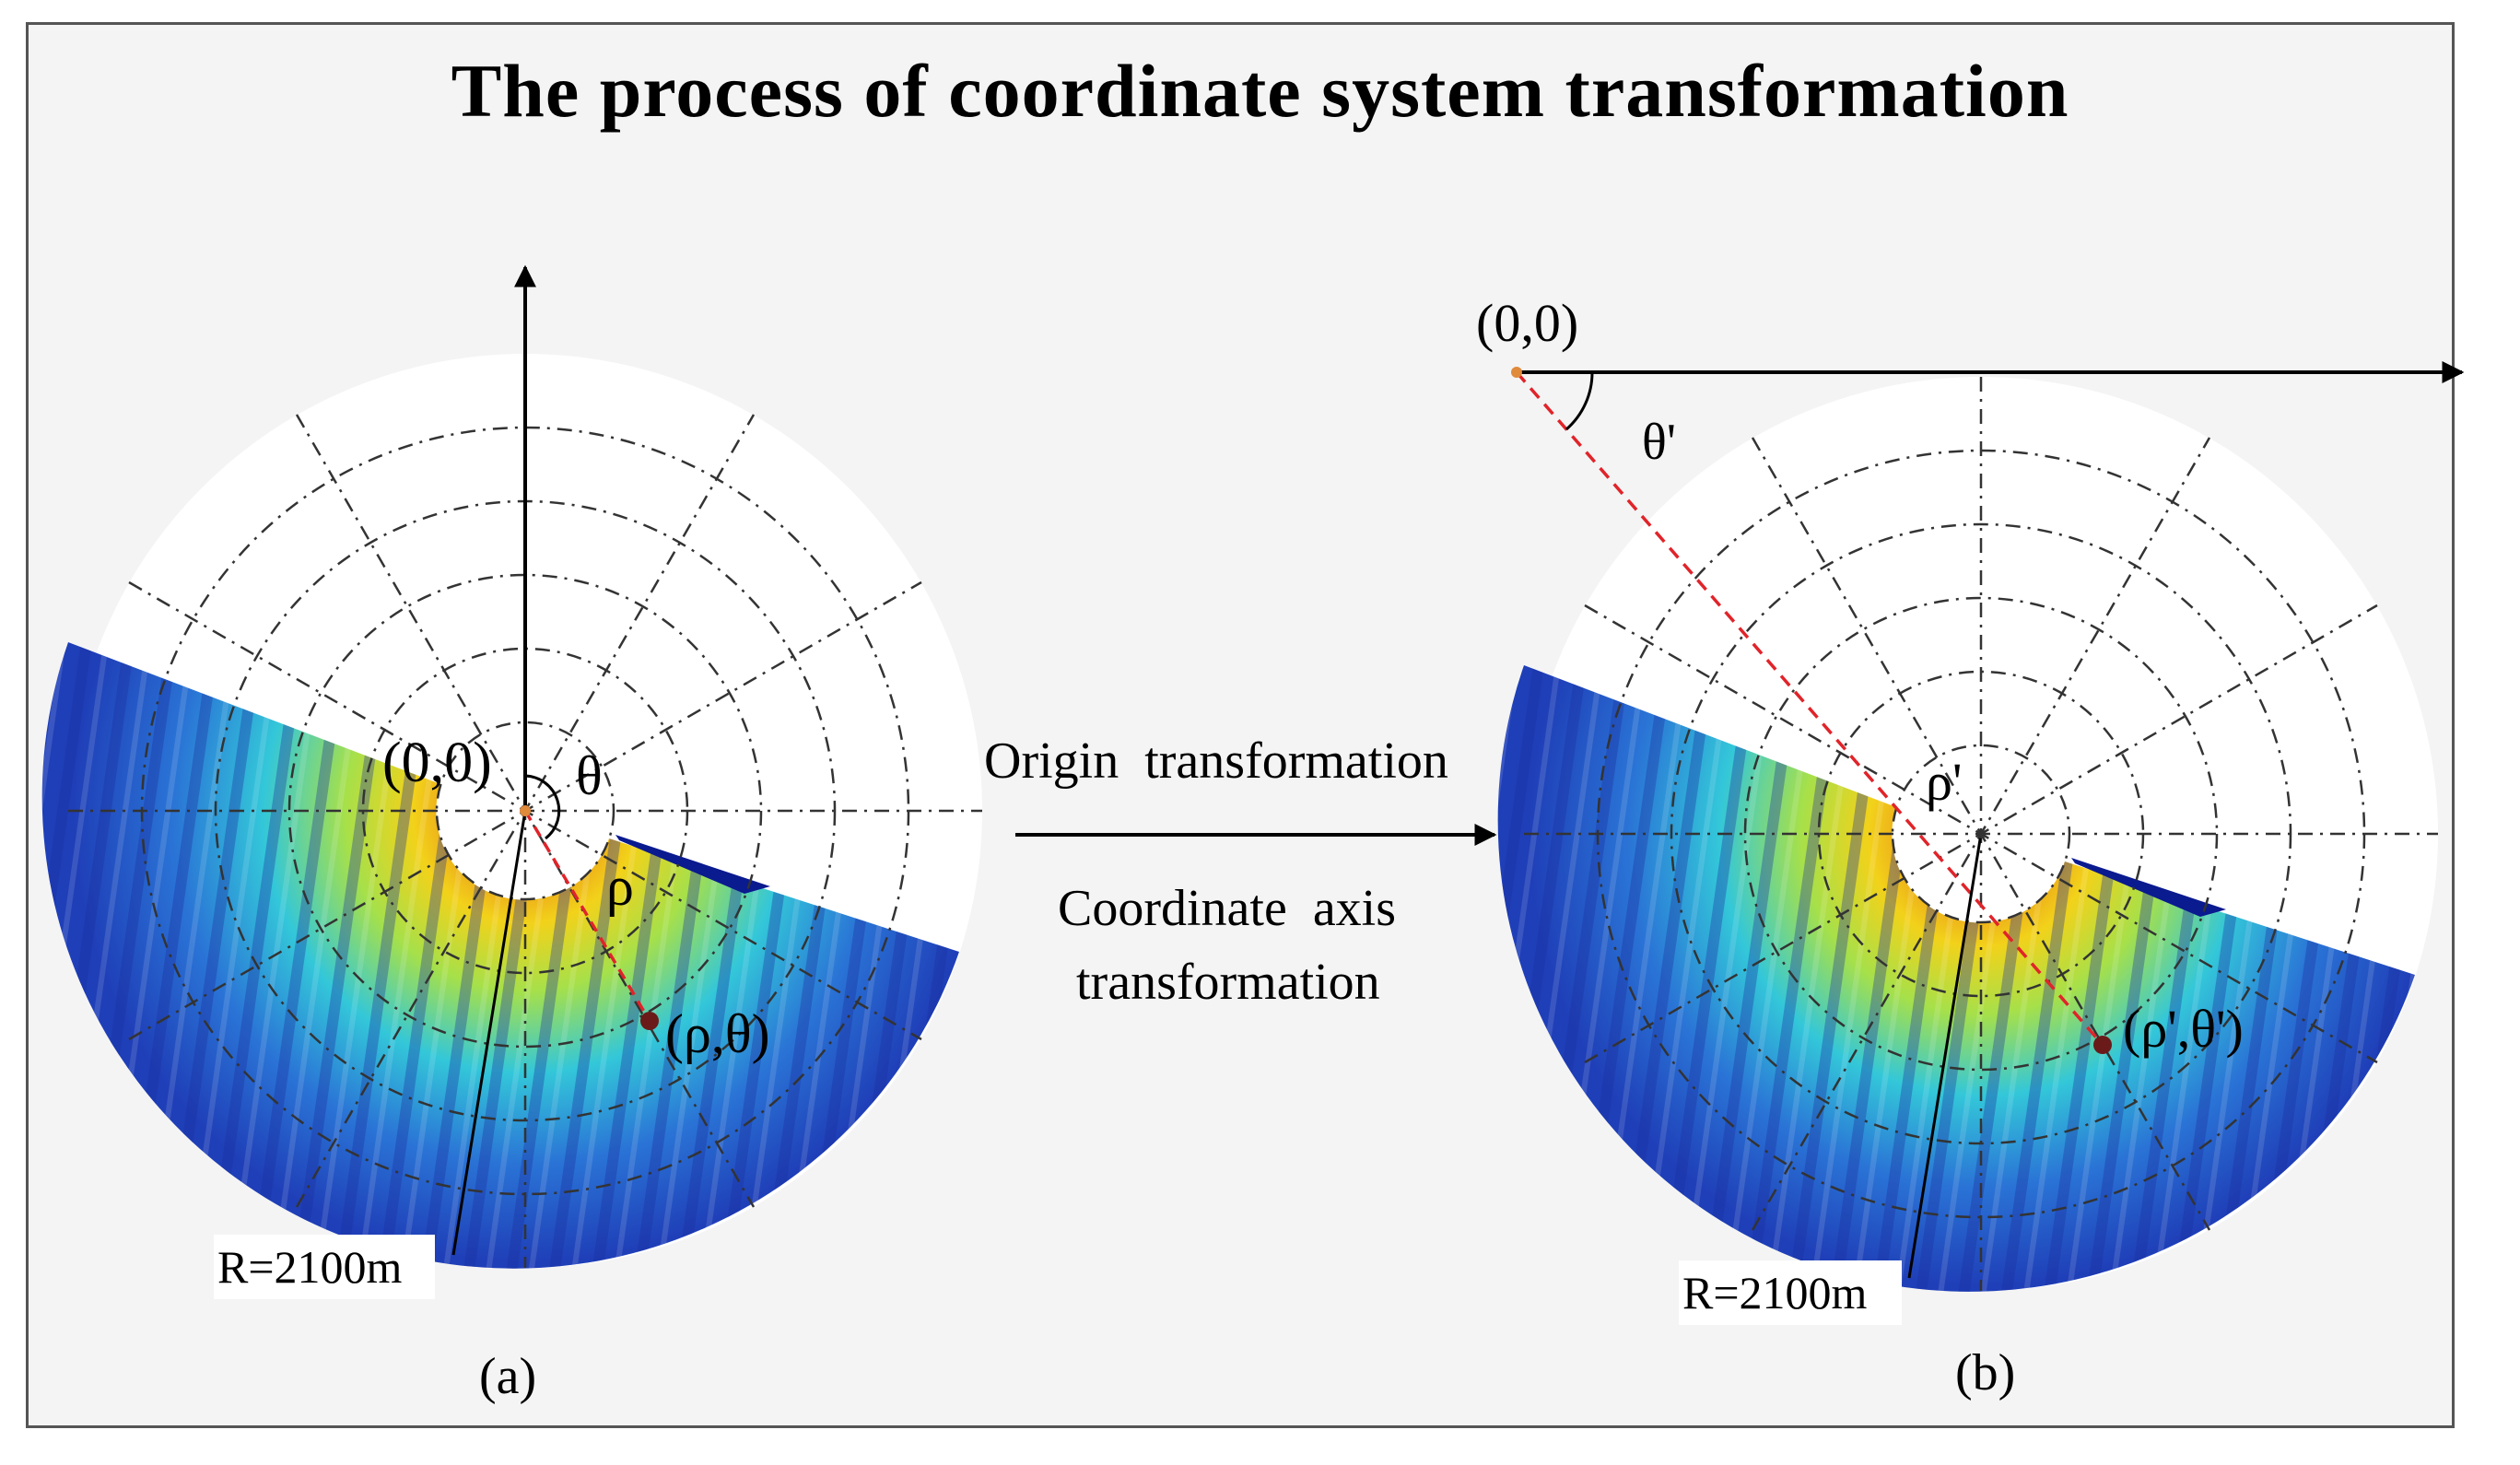  Describe the element at coordinates (1944, 782) in the screenshot. I see `panel-b-radius-label: ρ'` at that location.